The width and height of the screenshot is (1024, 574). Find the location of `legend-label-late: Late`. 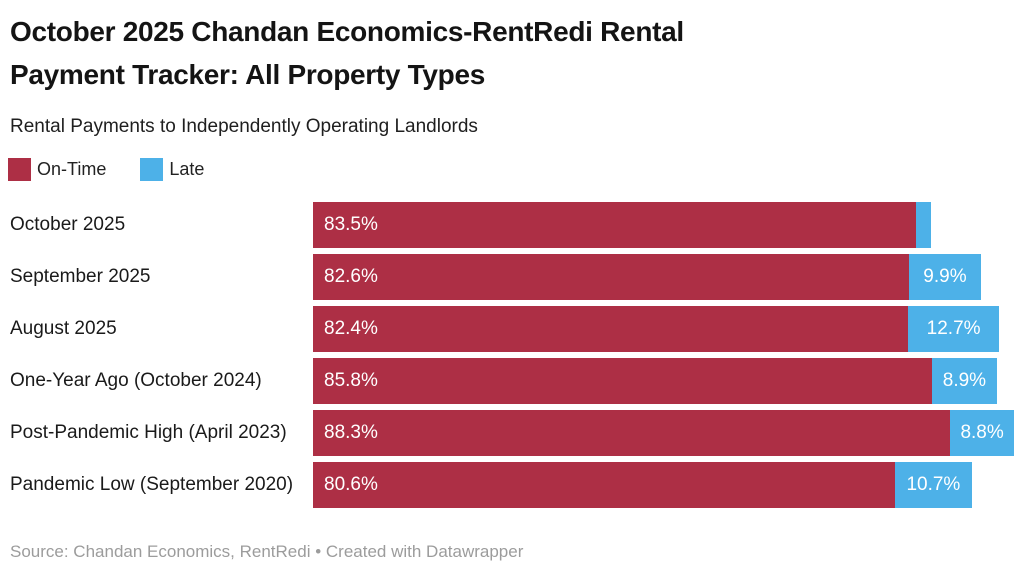

legend-label-late: Late is located at coordinates (187, 169).